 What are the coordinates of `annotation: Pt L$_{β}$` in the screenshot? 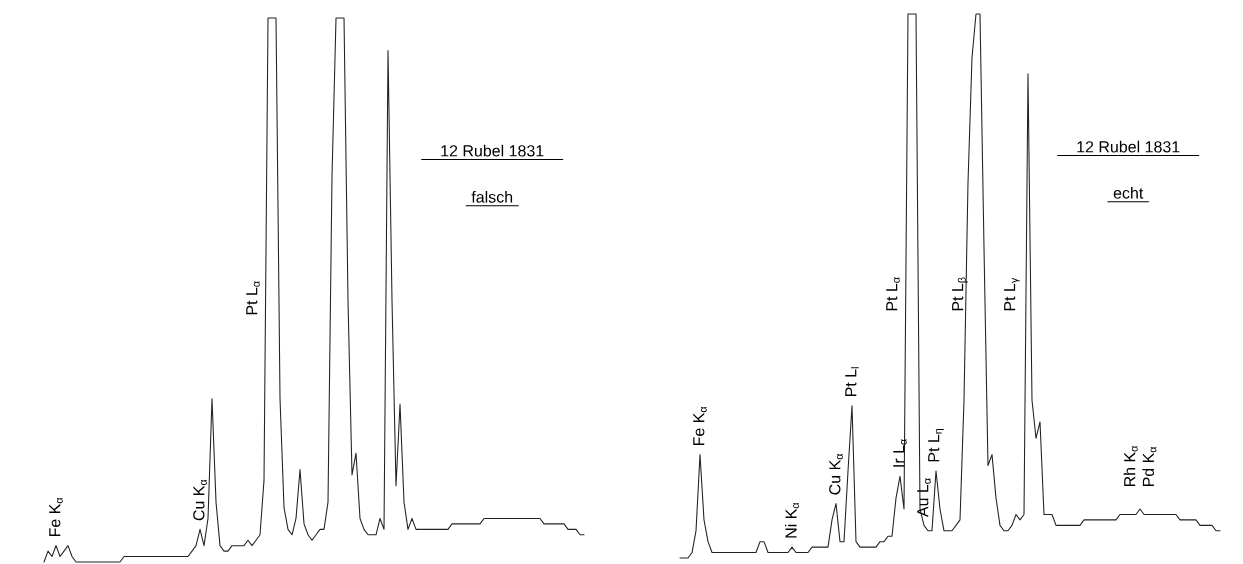 It's located at (960, 294).